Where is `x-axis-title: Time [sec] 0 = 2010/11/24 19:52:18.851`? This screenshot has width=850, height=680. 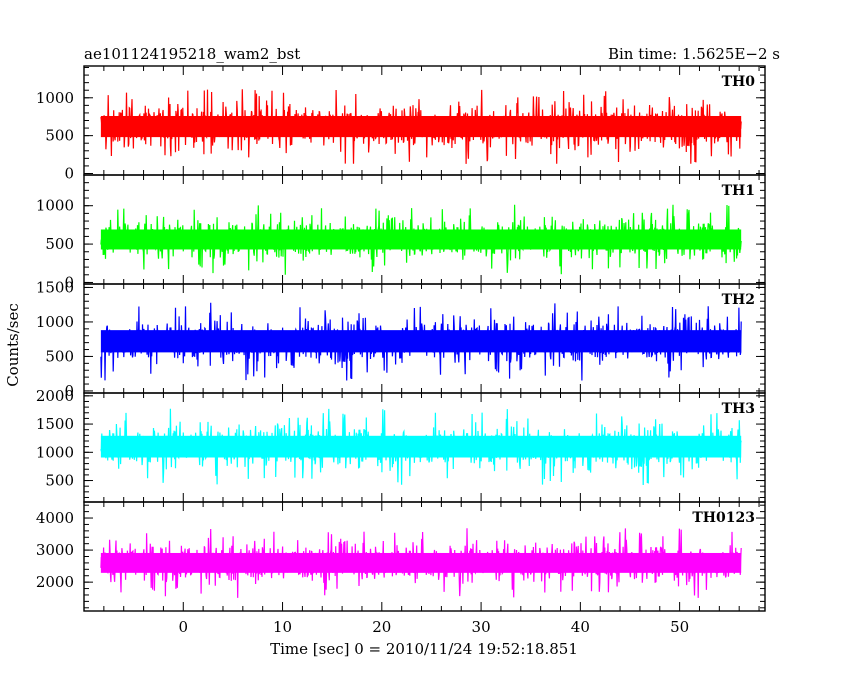 x-axis-title: Time [sec] 0 = 2010/11/24 19:52:18.851 is located at coordinates (424, 649).